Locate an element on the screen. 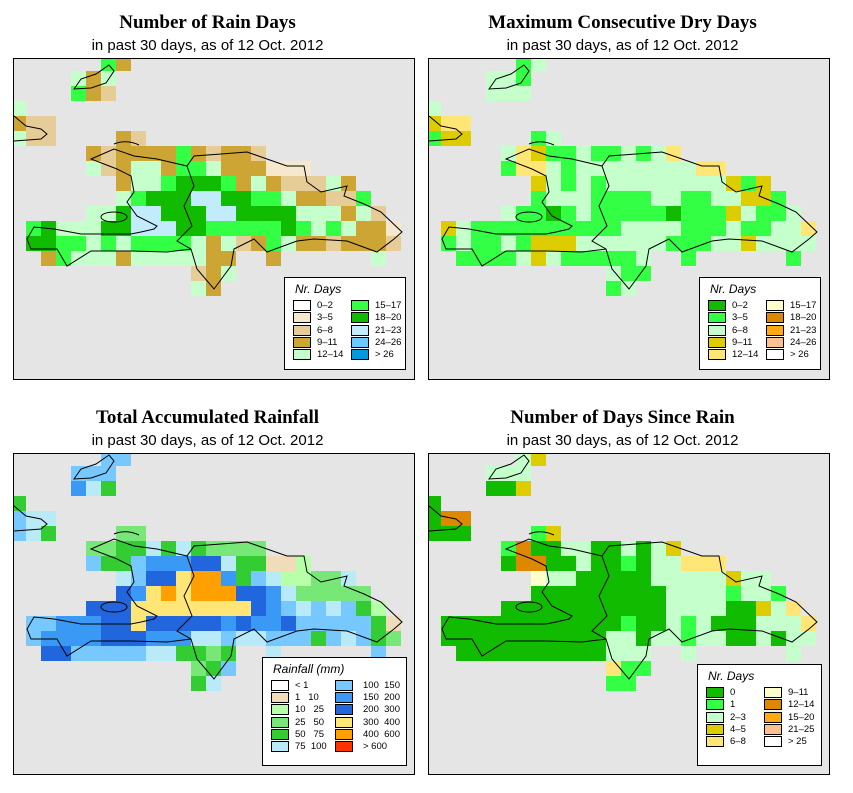  cuba-coastline is located at coordinates (446, 518).